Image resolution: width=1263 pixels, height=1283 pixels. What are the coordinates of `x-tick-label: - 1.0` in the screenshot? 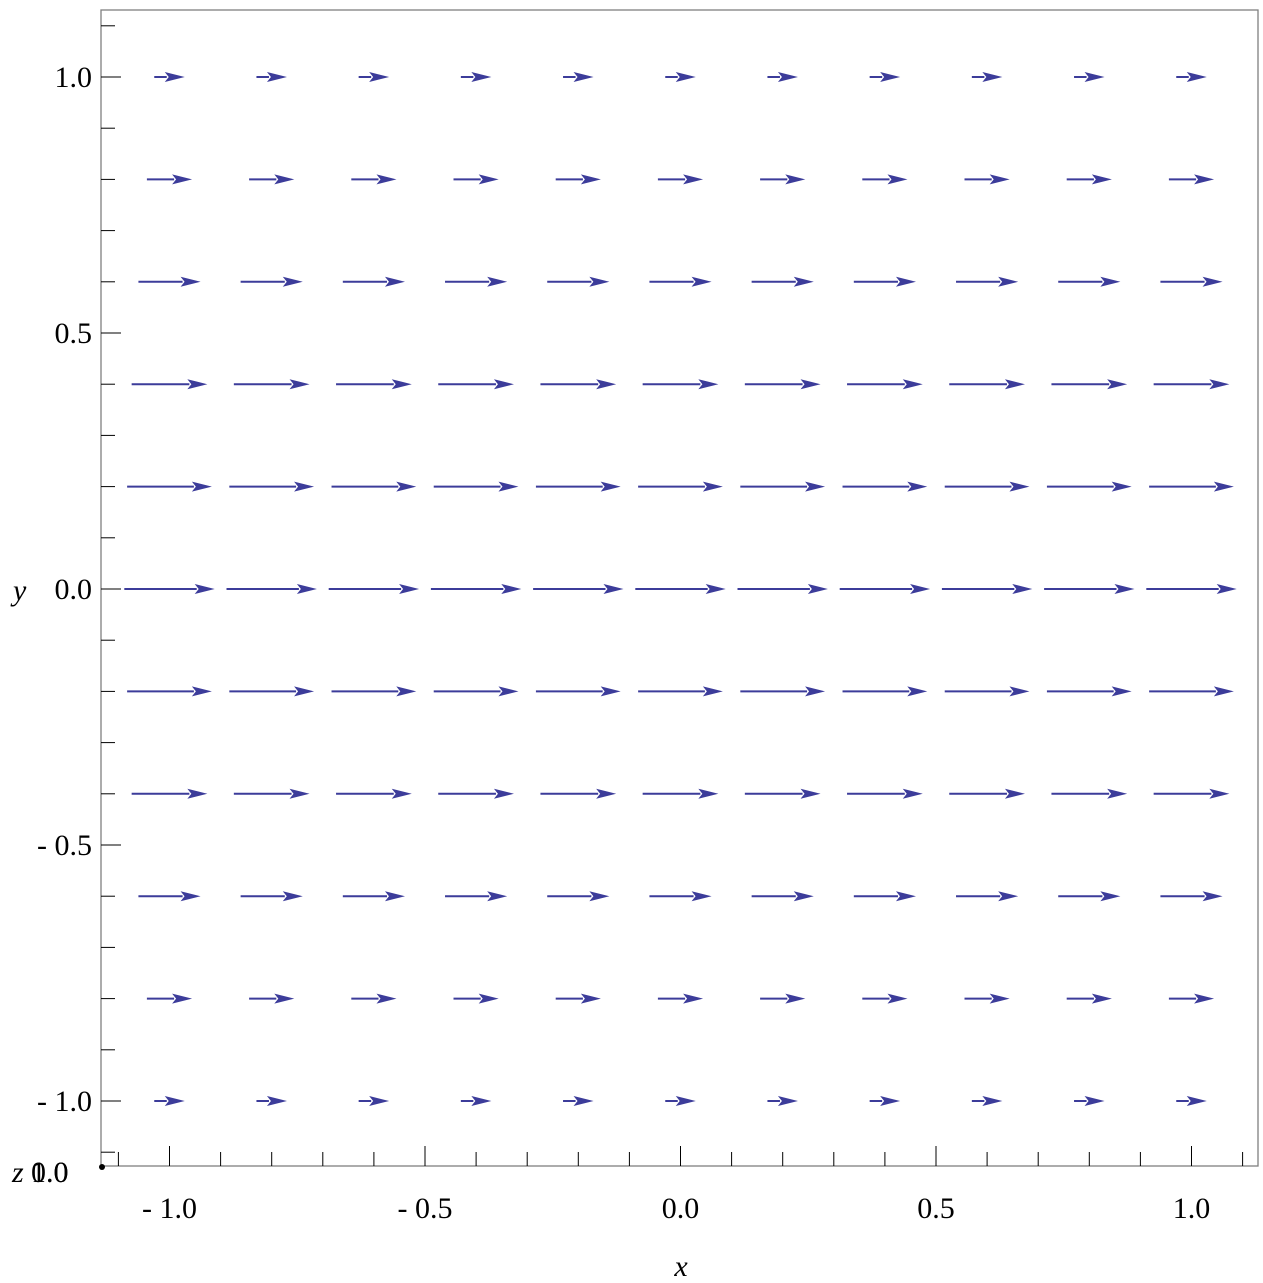 It's located at (169, 1208).